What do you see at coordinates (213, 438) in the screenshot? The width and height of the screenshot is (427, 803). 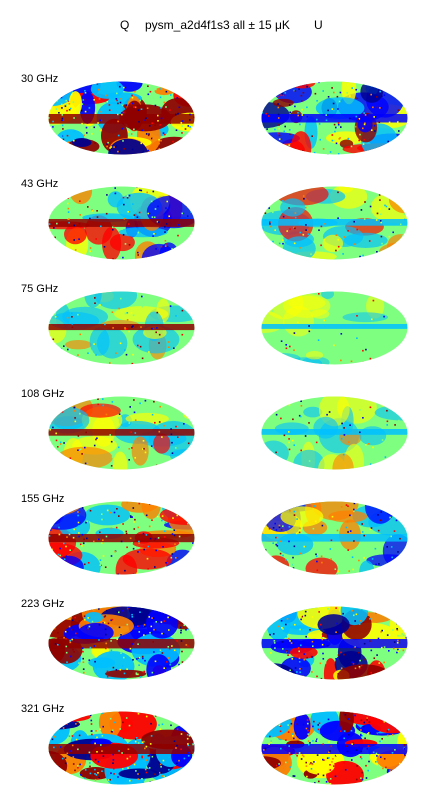 I see `map-row: 108 GHz` at bounding box center [213, 438].